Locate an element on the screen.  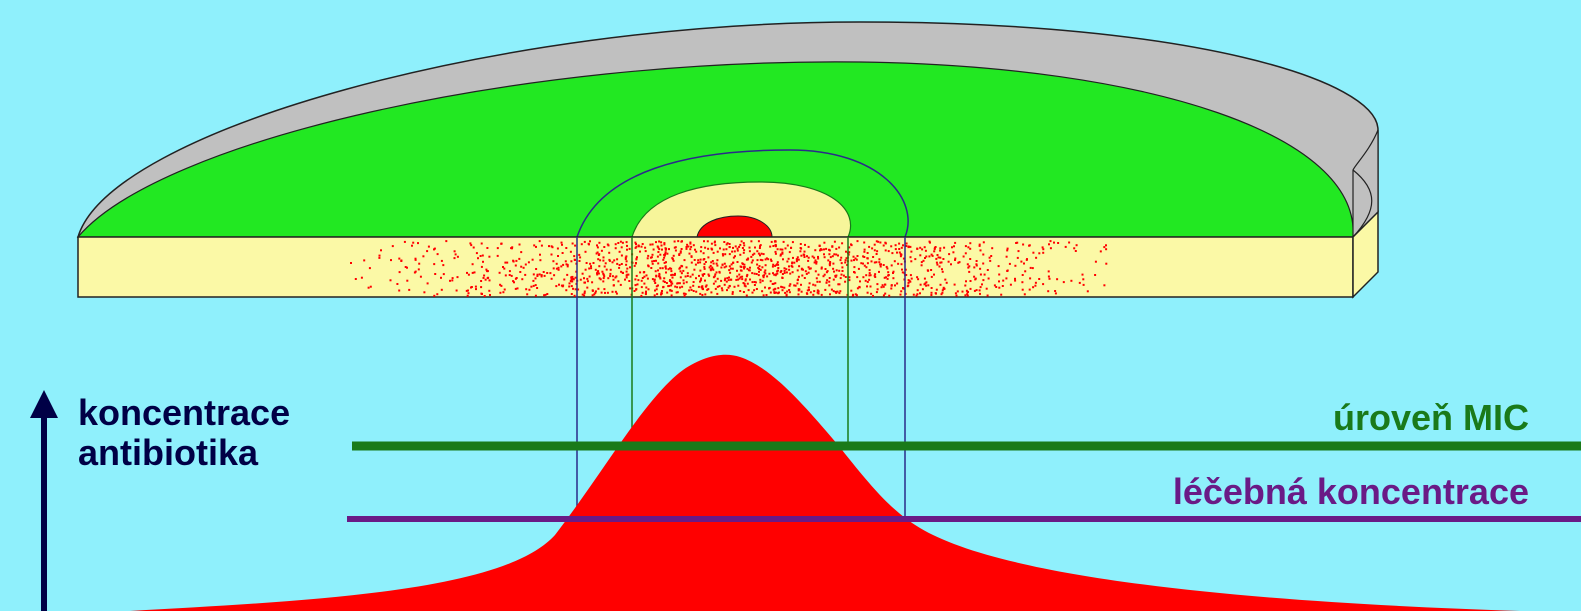
outer-zone-outline is located at coordinates (742, 193).